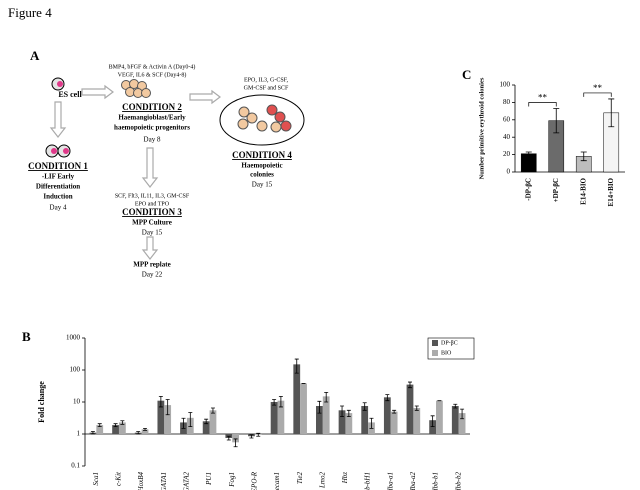 This screenshot has width=640, height=490. Describe the element at coordinates (70, 94) in the screenshot. I see `es-cell-label: ES cell` at that location.